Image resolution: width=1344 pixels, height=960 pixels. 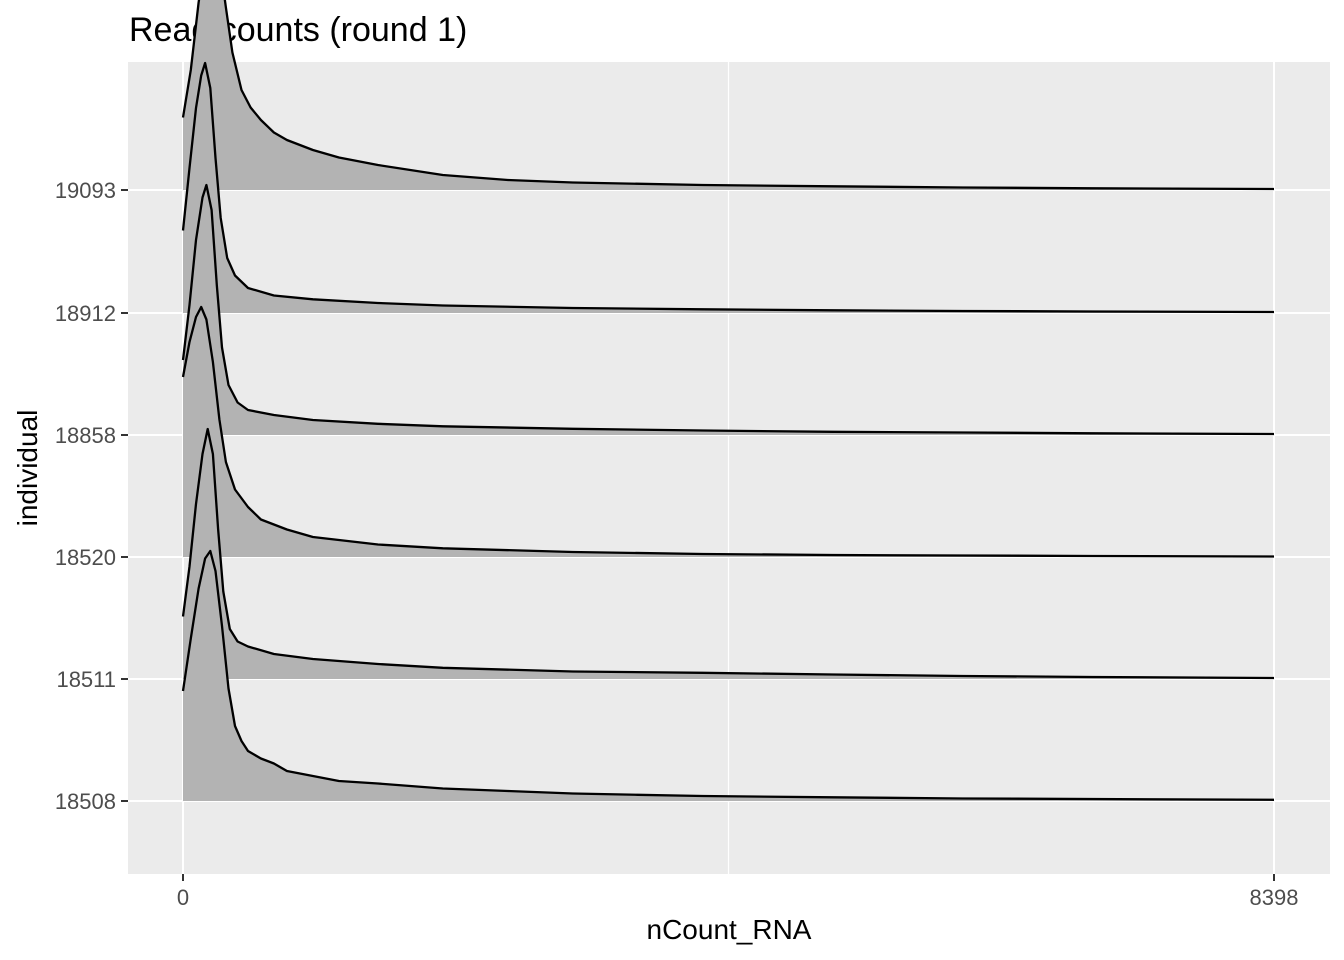 What do you see at coordinates (85, 801) in the screenshot?
I see `y-tick-label: 18508` at bounding box center [85, 801].